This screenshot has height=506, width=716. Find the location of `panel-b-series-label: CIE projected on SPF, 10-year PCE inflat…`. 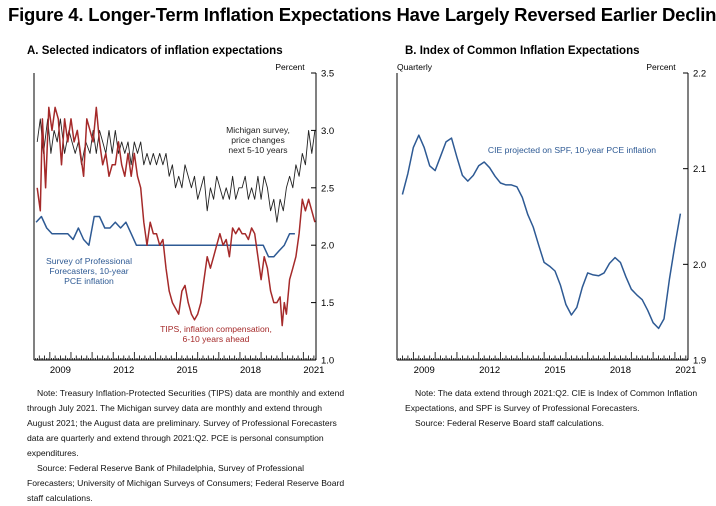

panel-b-series-label: CIE projected on SPF, 10-year PCE inflat… is located at coordinates (572, 150).